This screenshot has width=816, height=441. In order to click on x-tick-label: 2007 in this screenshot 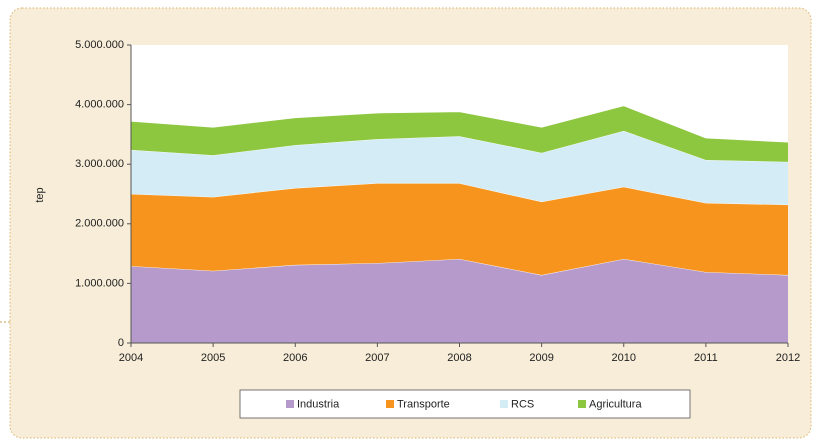, I will do `click(377, 358)`.